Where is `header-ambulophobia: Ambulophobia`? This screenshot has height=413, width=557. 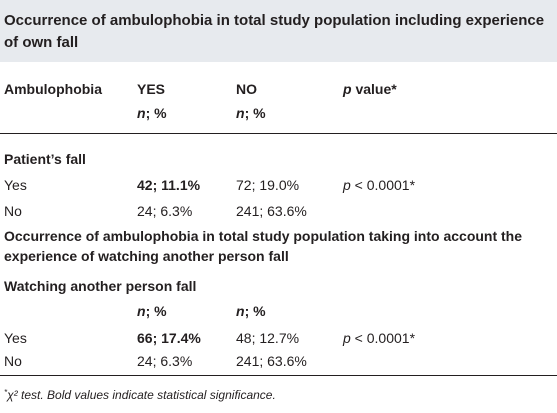 header-ambulophobia: Ambulophobia is located at coordinates (53, 89).